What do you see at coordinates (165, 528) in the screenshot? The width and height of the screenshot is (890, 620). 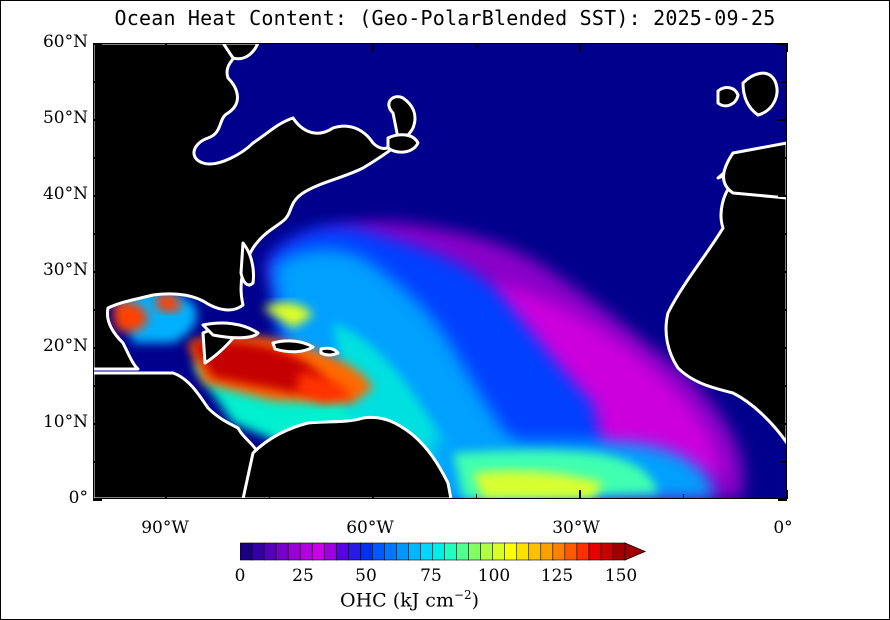 I see `lon-label-90w: 90°W` at bounding box center [165, 528].